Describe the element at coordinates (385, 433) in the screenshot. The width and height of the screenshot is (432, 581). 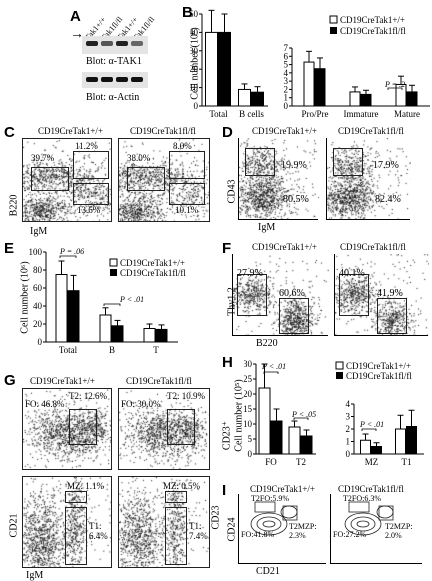
I see `panel-h-right-bars: 0 1 2 3 4 MZ T1` at that location.